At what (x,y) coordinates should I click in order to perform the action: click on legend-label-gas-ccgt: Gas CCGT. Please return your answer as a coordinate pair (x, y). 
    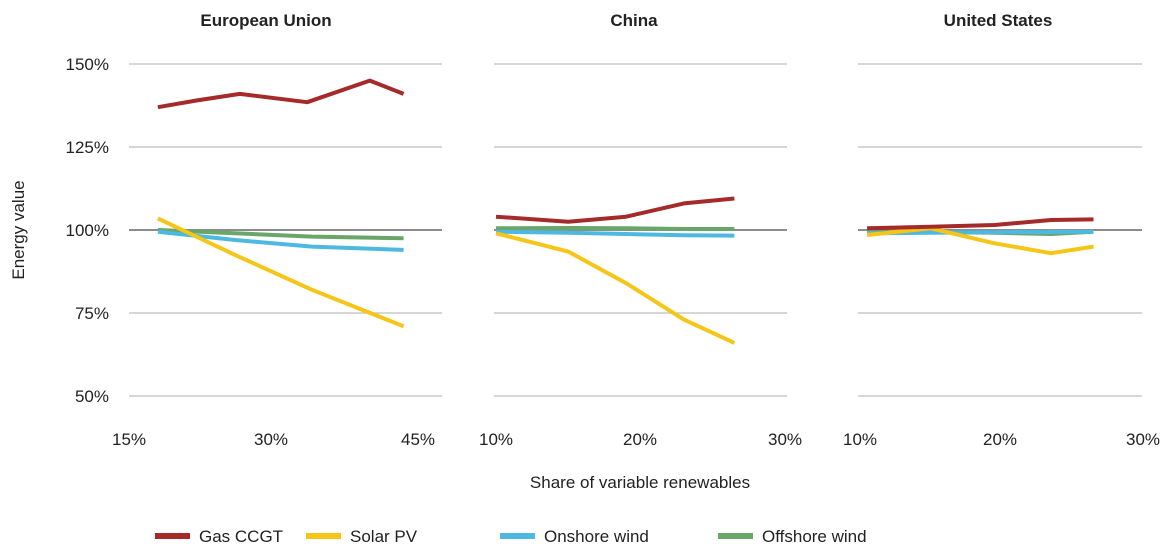
    Looking at the image, I should click on (241, 536).